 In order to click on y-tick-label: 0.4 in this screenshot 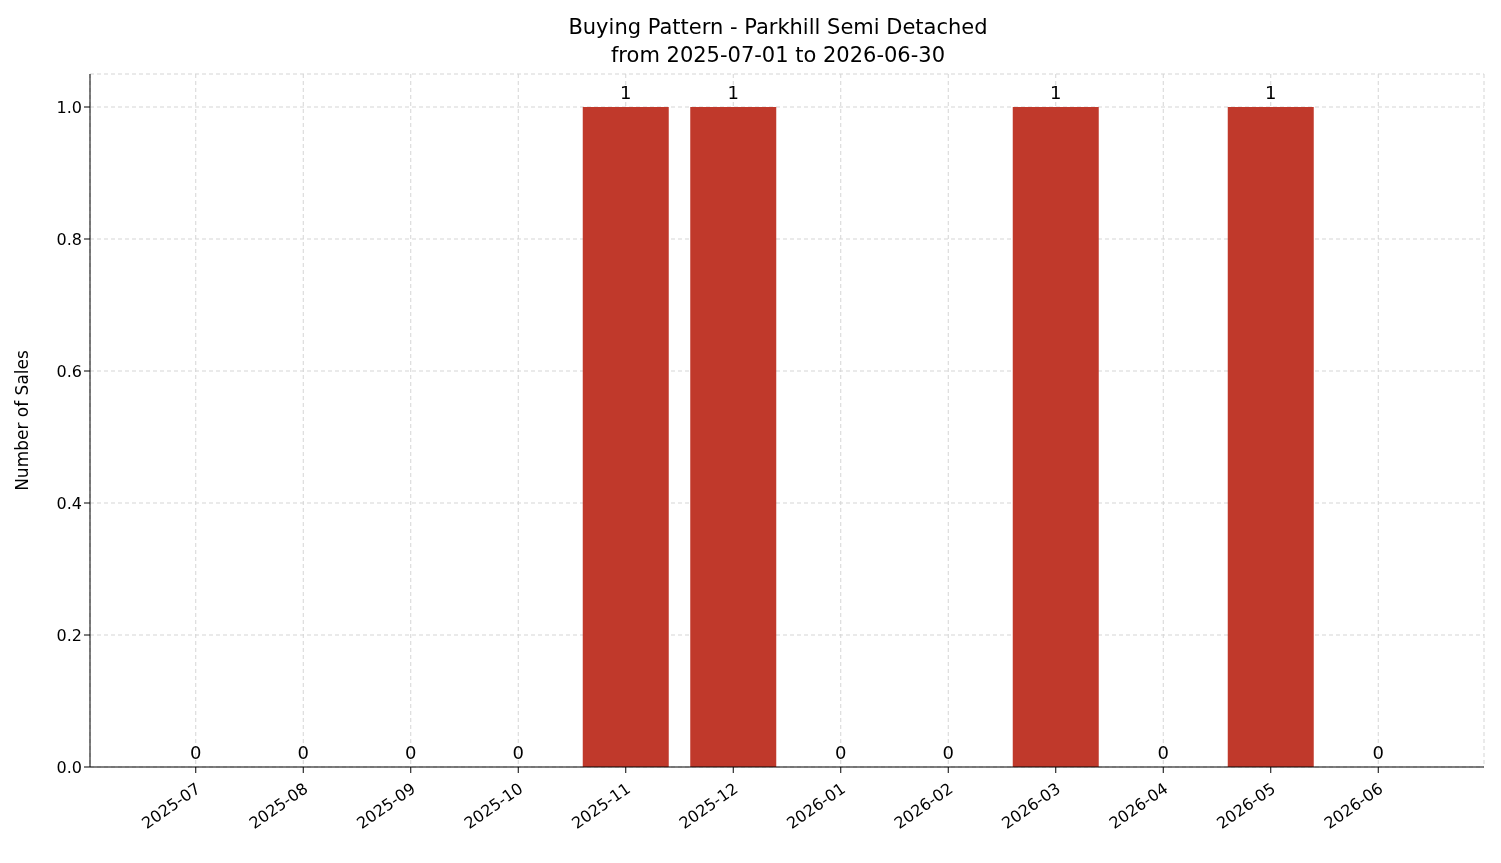, I will do `click(69, 503)`.